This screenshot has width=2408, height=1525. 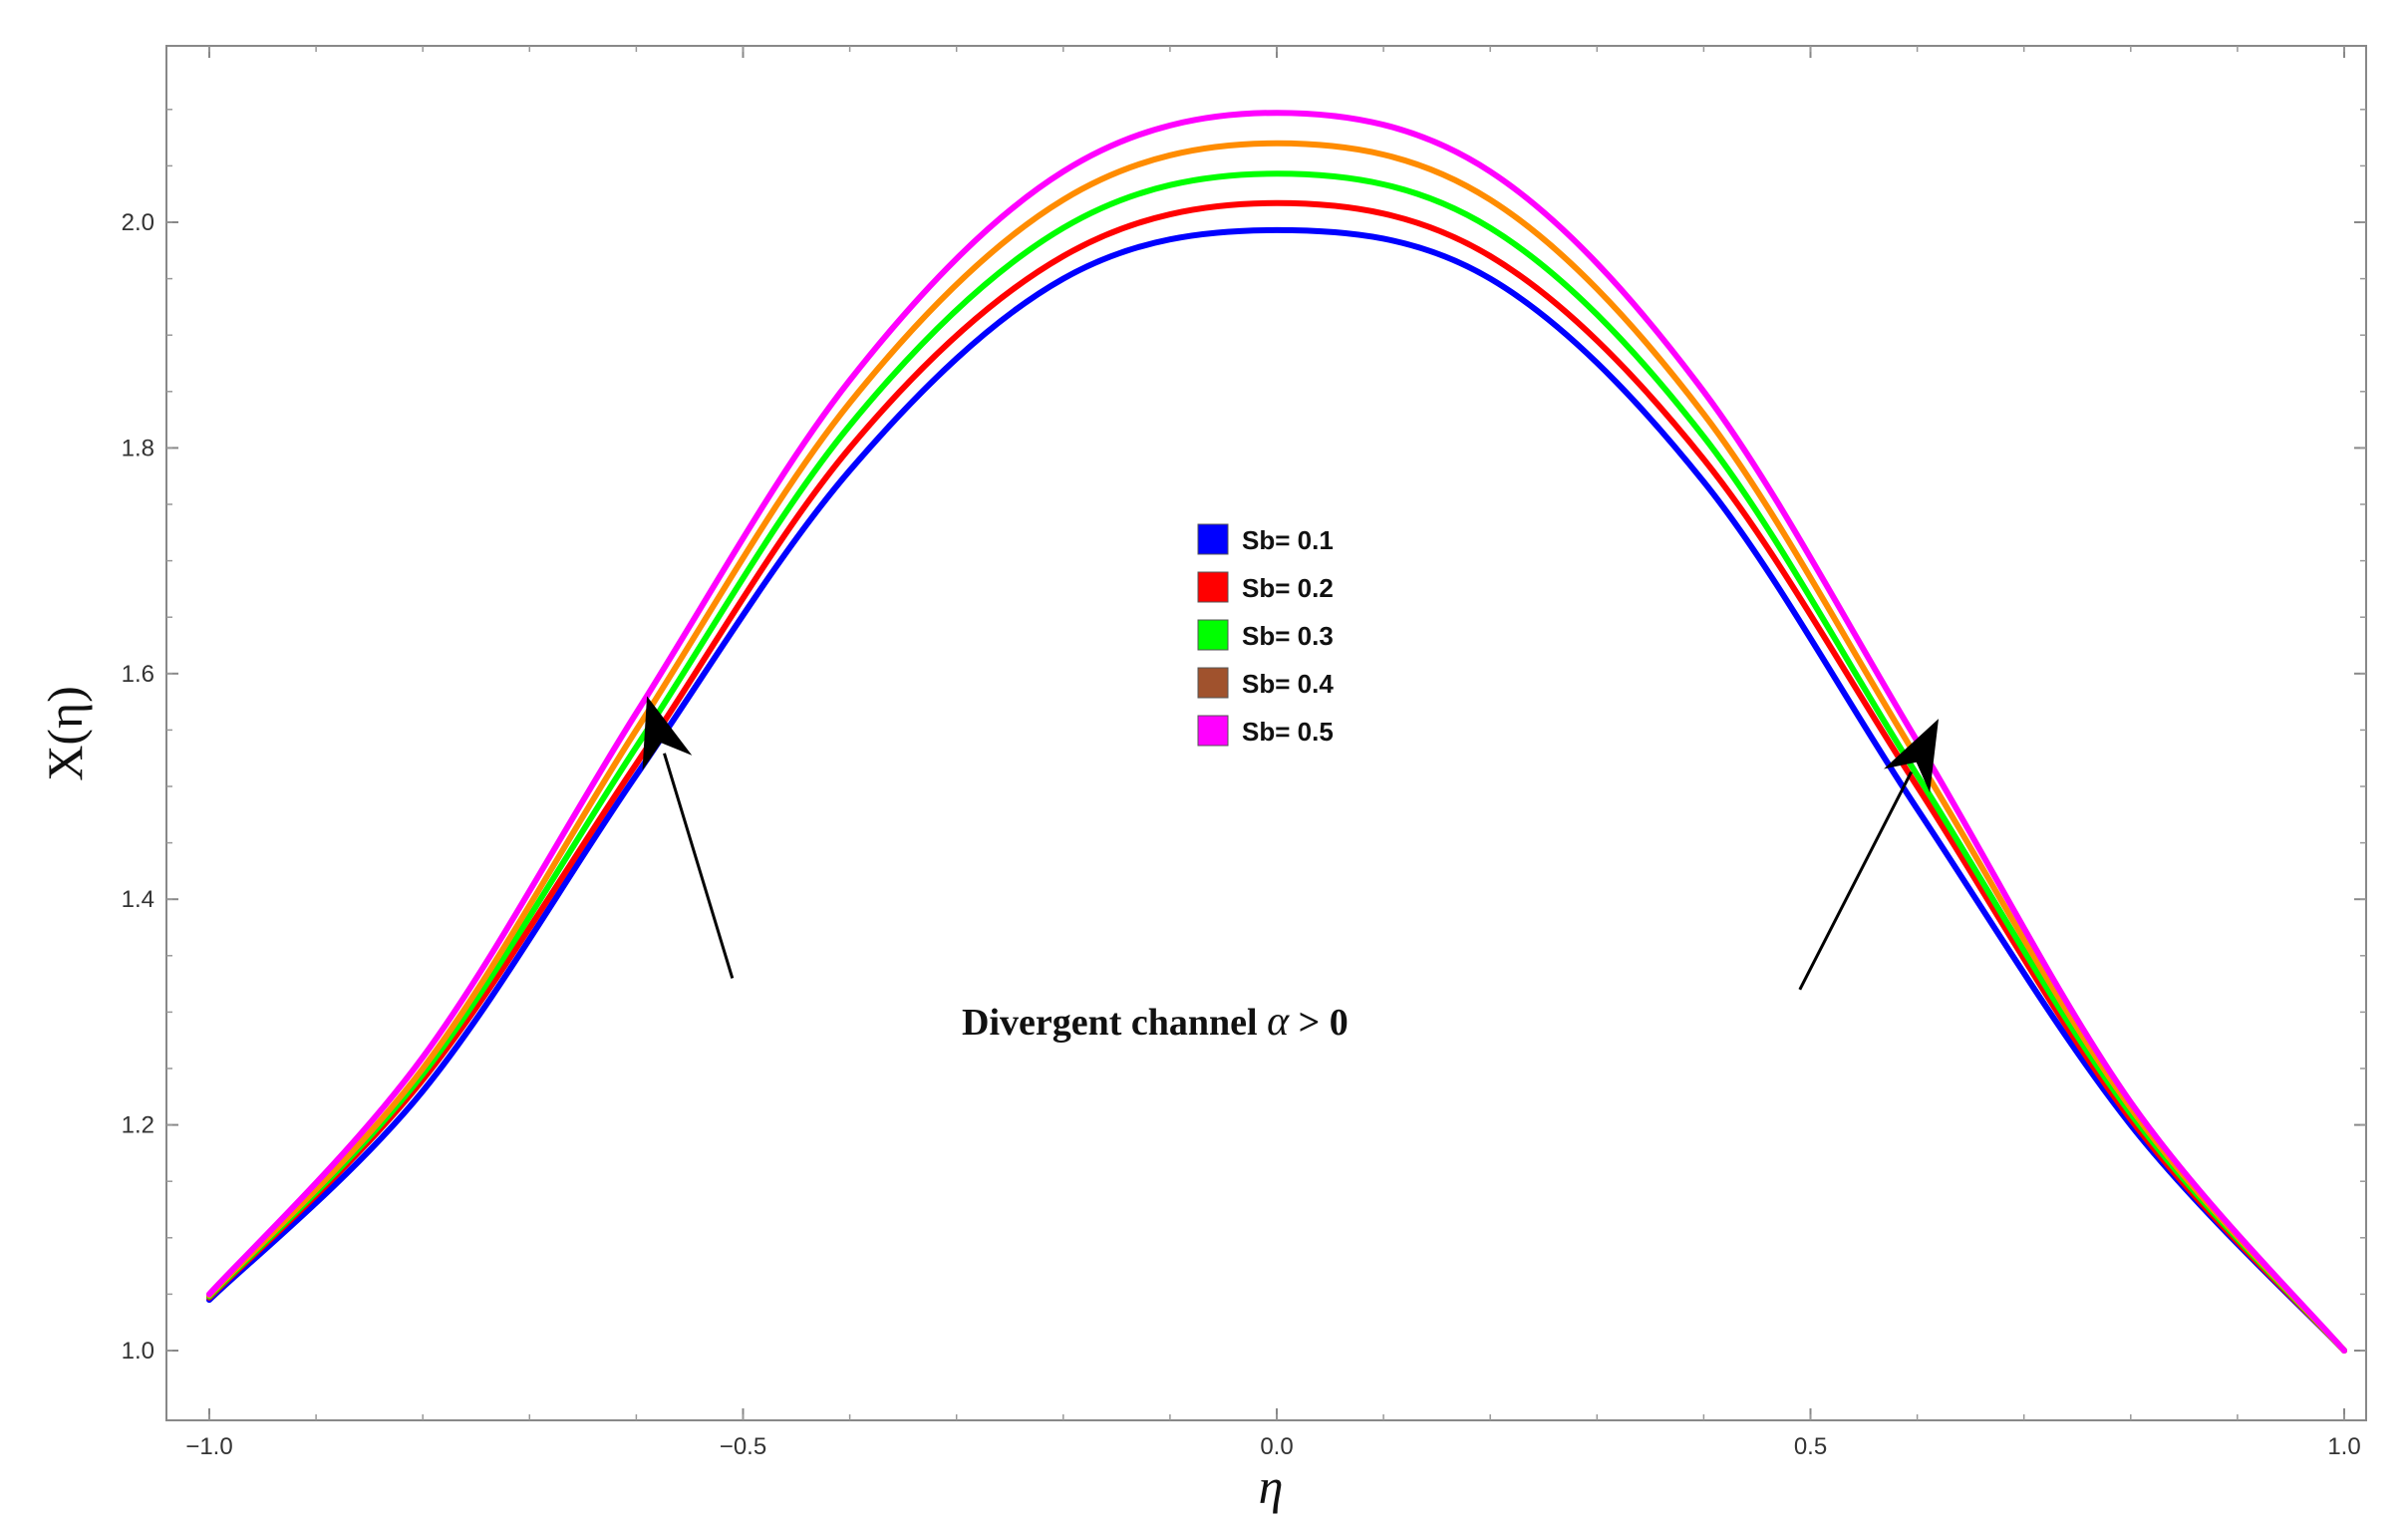 What do you see at coordinates (2343, 1446) in the screenshot?
I see `x-tick-label: 1.0` at bounding box center [2343, 1446].